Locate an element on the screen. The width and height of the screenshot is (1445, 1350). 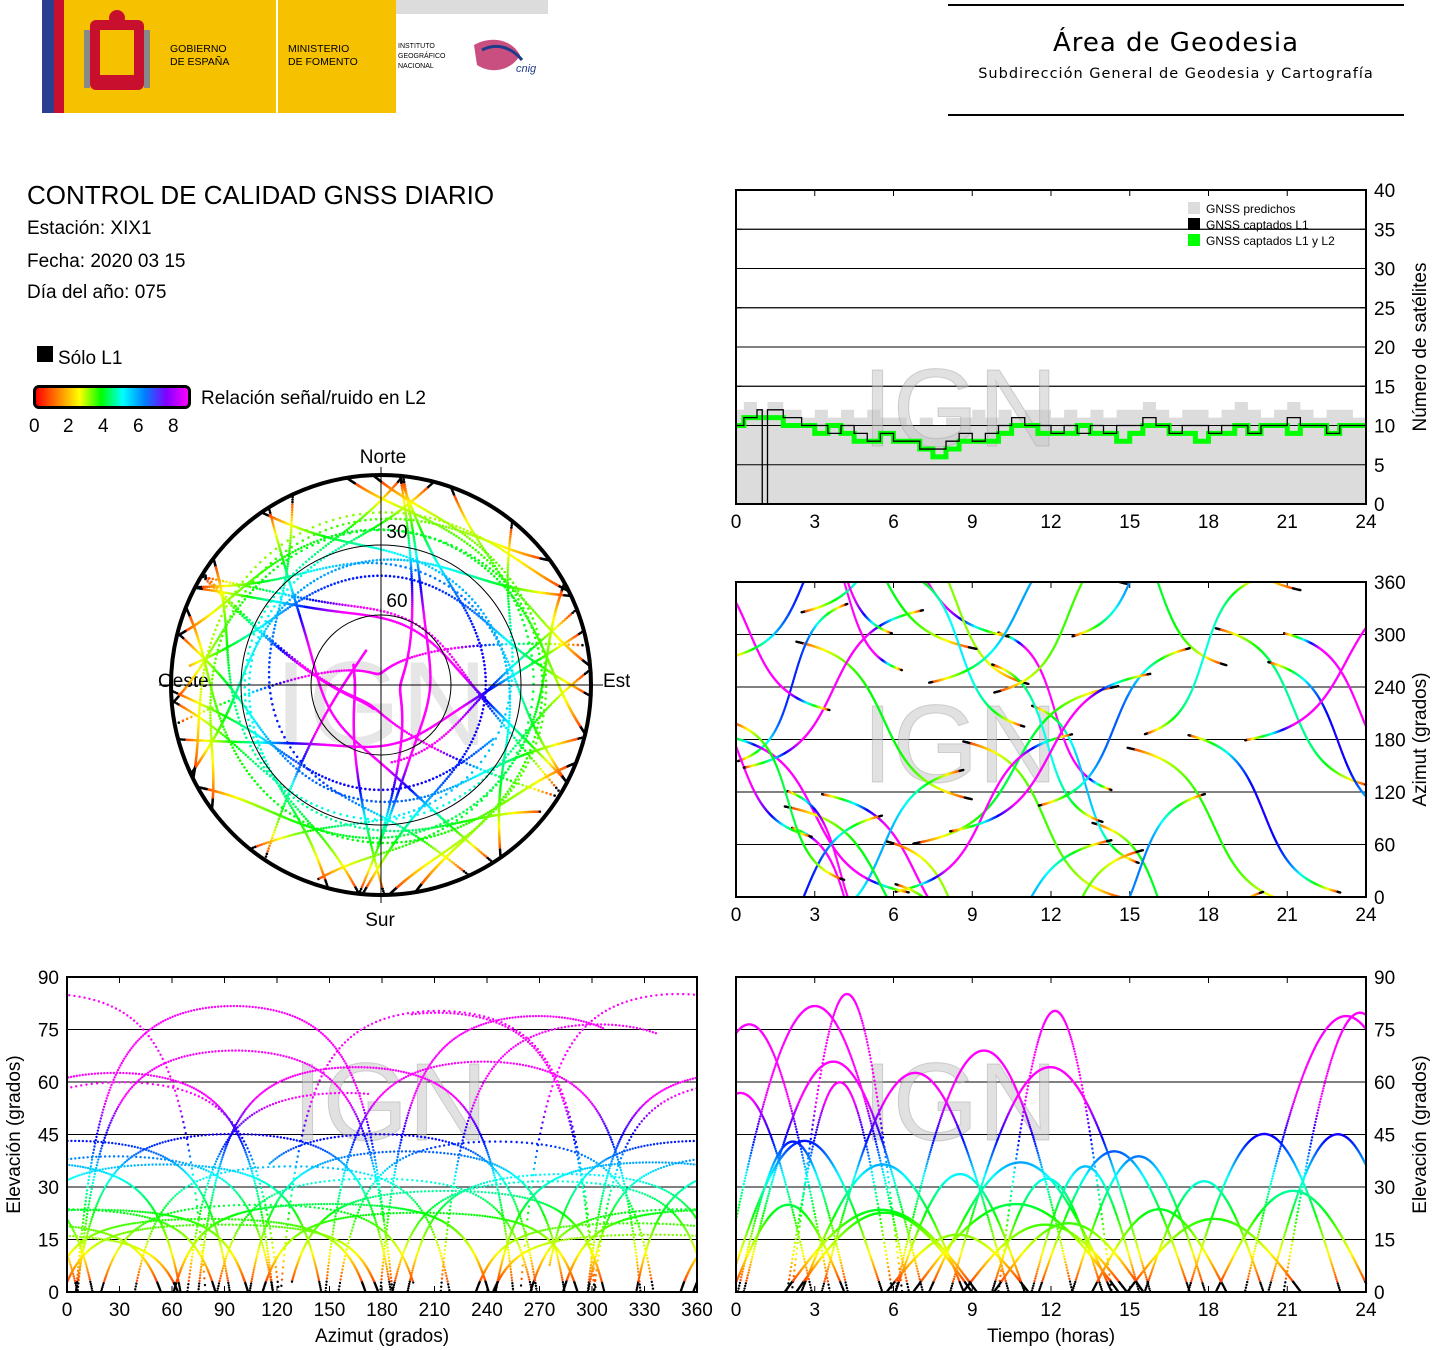
ign-line3: NACIONAL is located at coordinates (416, 66).